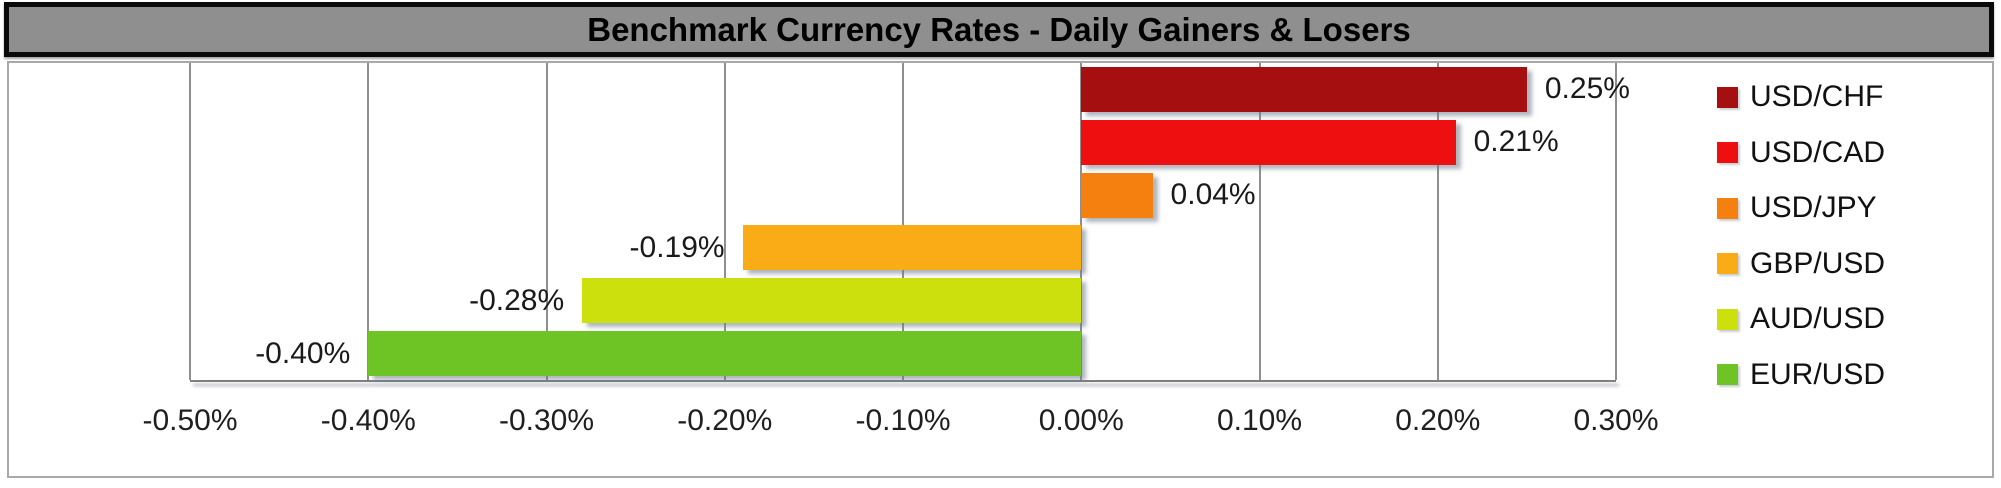  Describe the element at coordinates (903, 381) in the screenshot. I see `x-axis-line` at that location.